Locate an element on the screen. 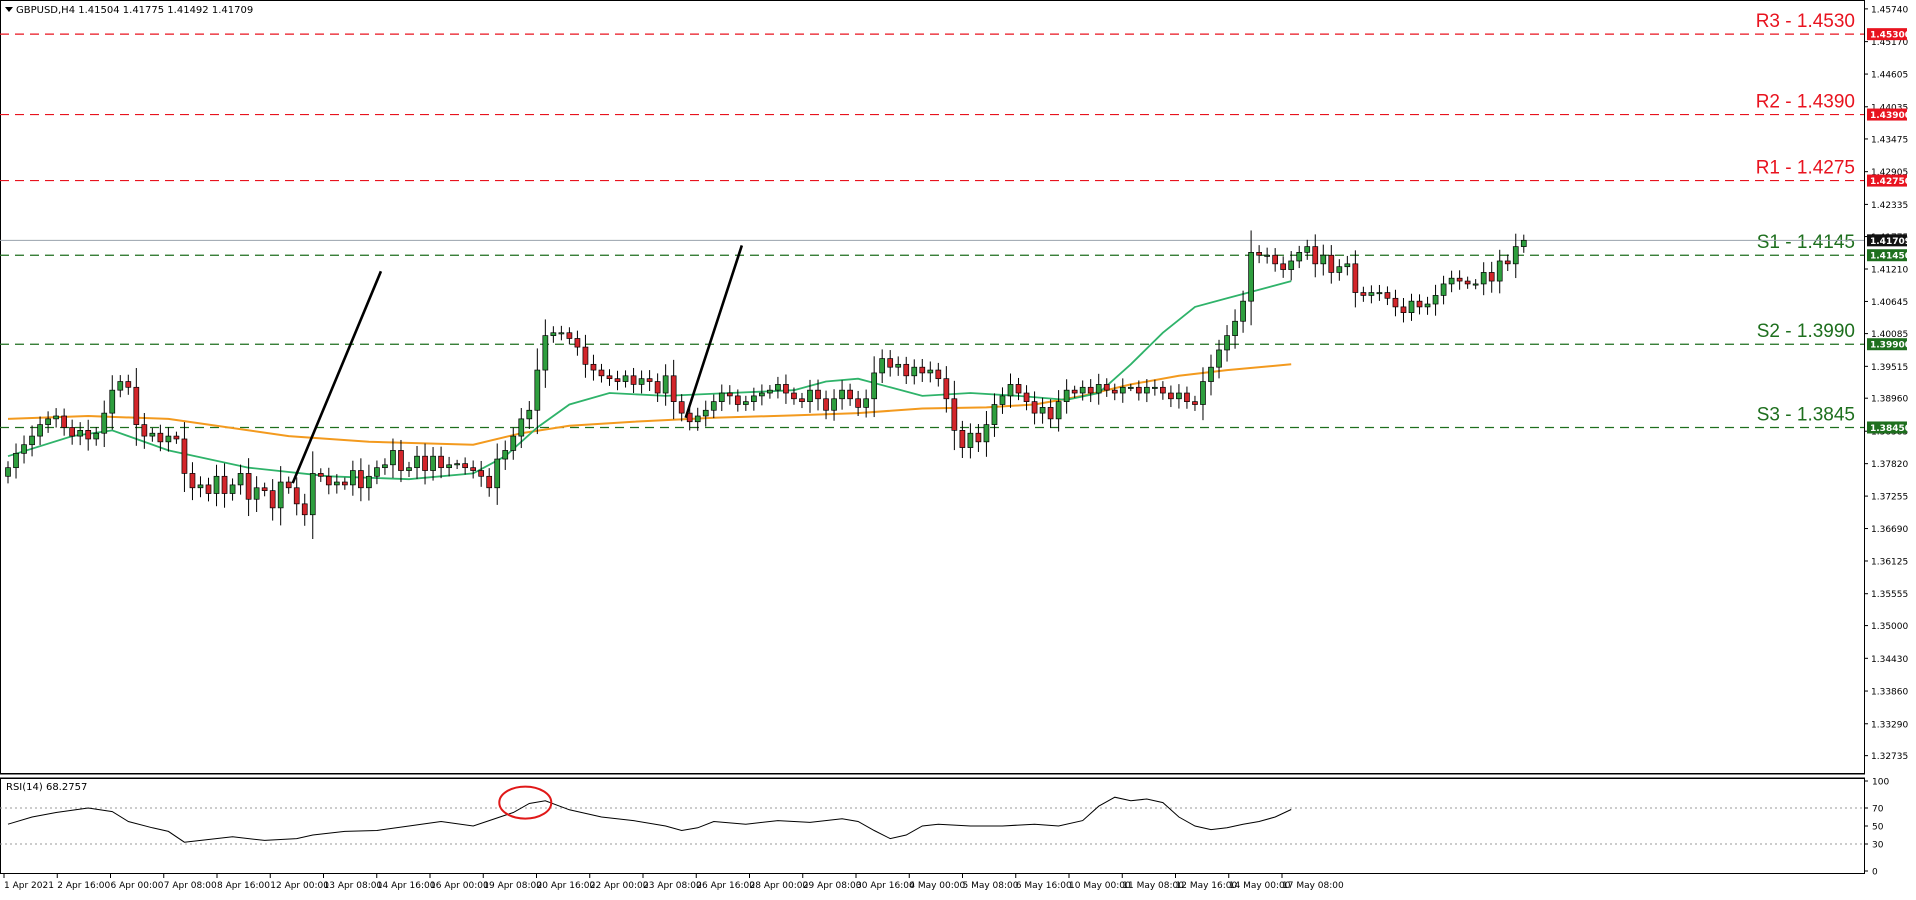  time-tick-label: 26 Apr 16:00 is located at coordinates (725, 886).